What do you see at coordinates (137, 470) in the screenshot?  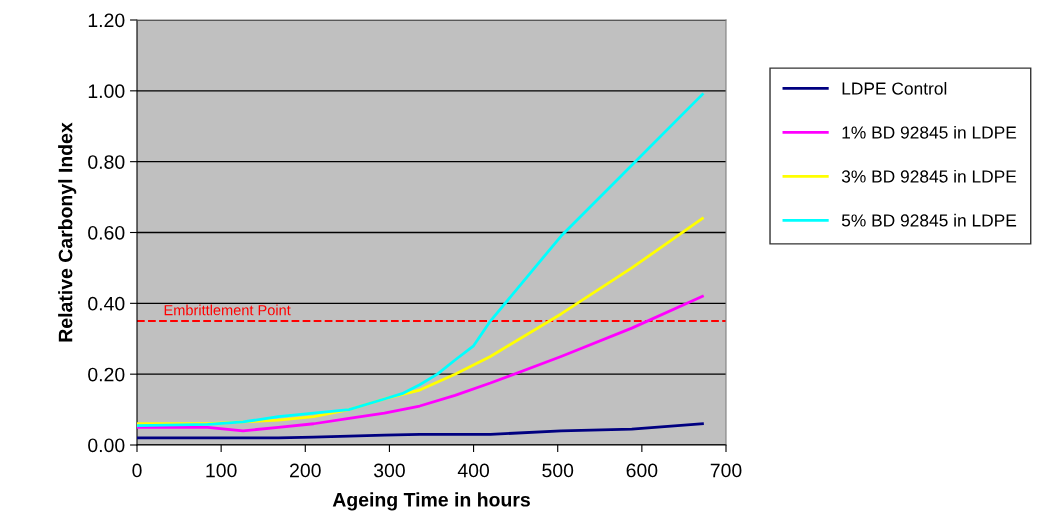 I see `x-tick-label: 0` at bounding box center [137, 470].